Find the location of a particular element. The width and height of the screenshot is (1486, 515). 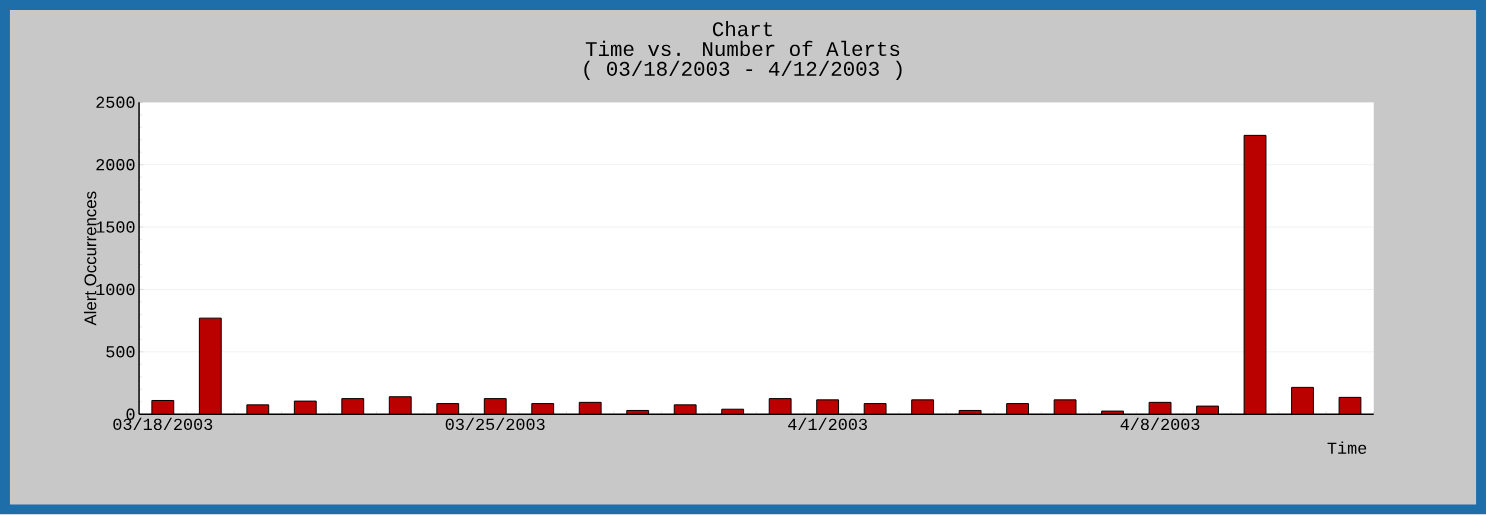

y-axis-title: Alert Occurrences is located at coordinates (90, 258).